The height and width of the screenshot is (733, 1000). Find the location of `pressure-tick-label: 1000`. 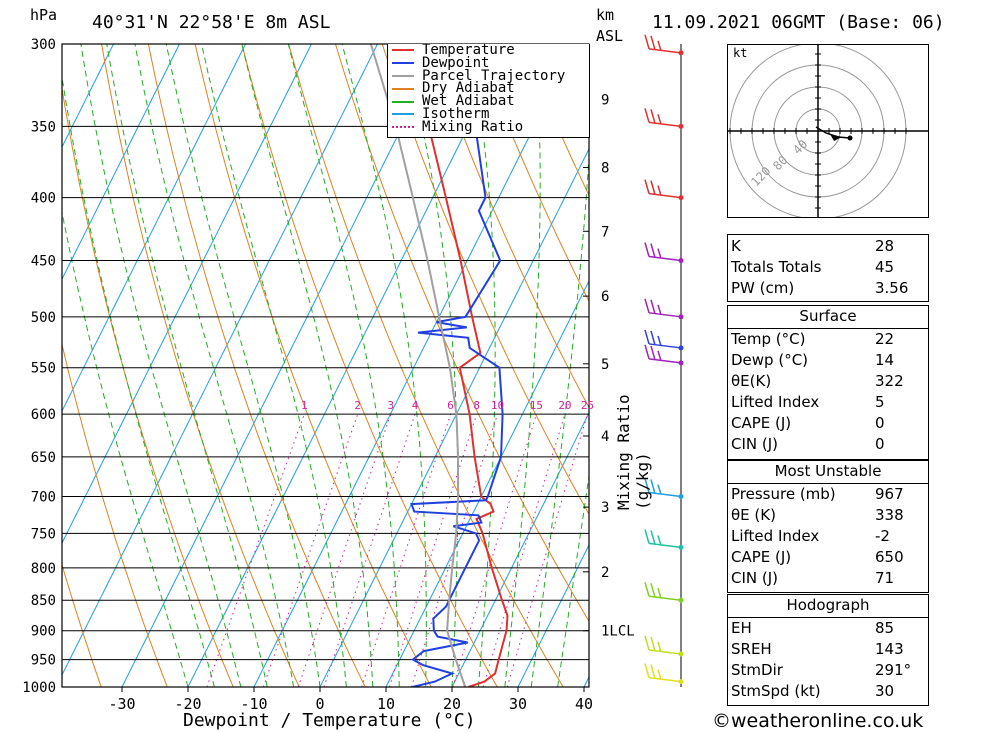

pressure-tick-label: 1000 is located at coordinates (39, 688).